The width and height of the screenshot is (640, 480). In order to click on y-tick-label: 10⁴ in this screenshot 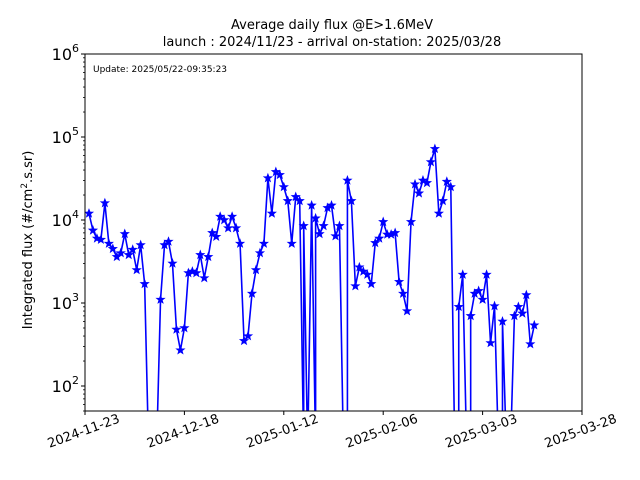, I will do `click(65, 219)`.